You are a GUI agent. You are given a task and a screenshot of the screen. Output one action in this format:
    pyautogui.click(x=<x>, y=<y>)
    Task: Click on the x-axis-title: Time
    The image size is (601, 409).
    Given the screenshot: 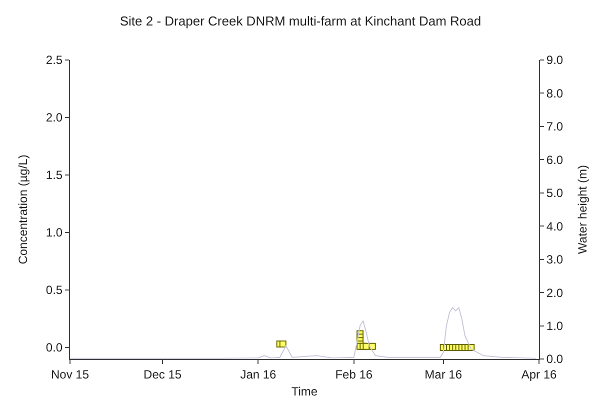 What is the action you would take?
    pyautogui.click(x=304, y=391)
    